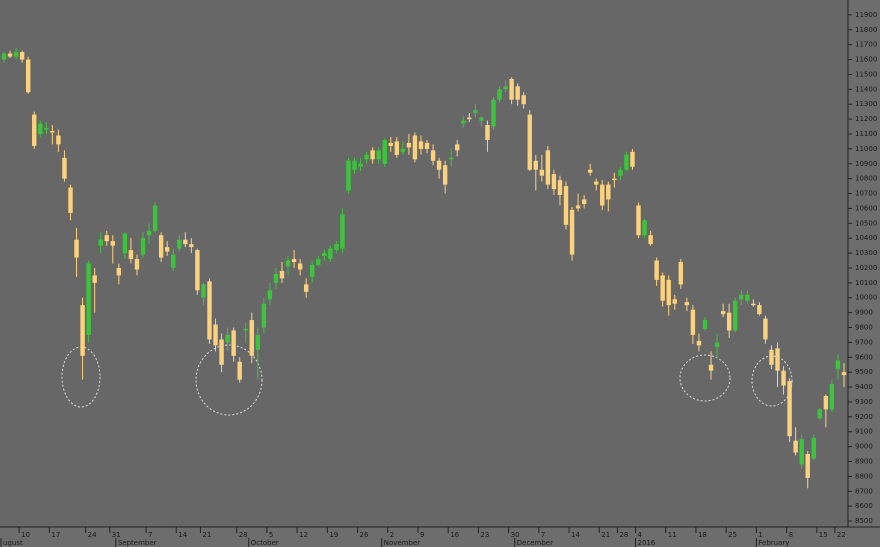  Describe the element at coordinates (392, 535) in the screenshot. I see `x-tick-label: 2` at that location.